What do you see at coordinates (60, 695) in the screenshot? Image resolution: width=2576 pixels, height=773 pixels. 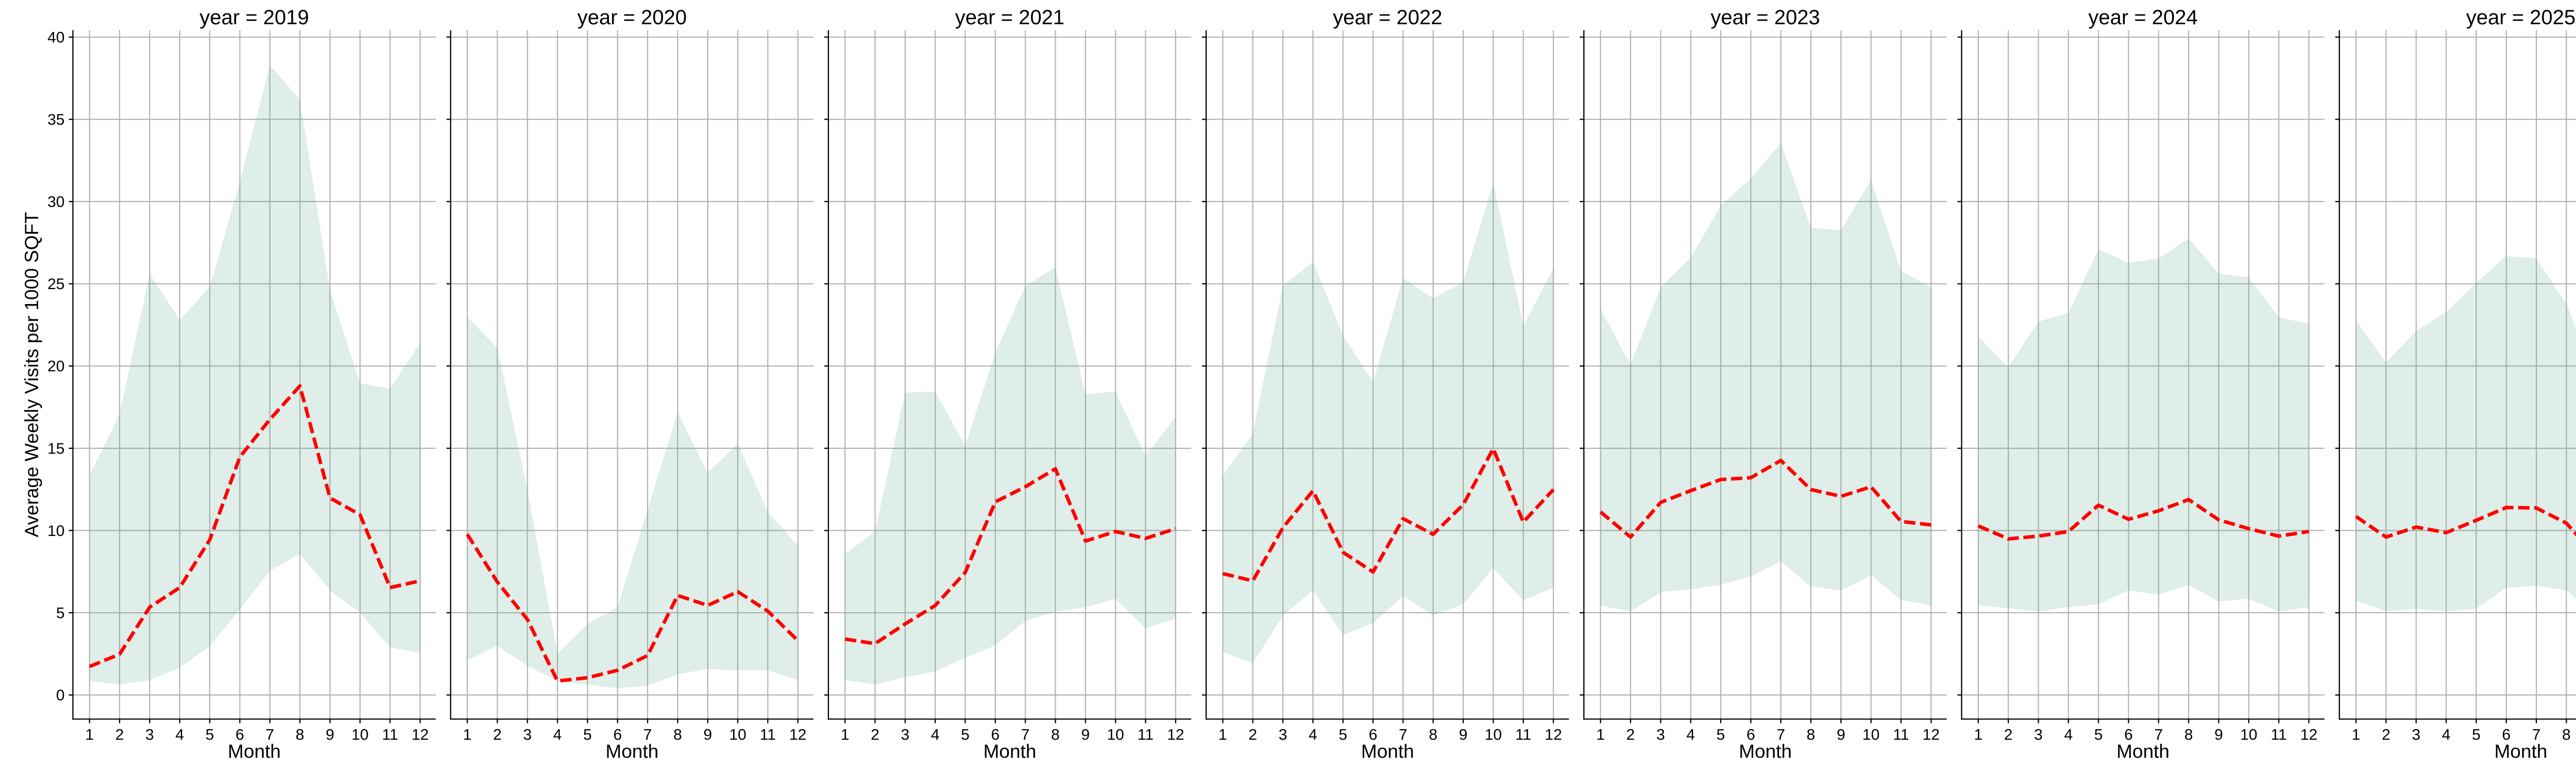 I see `svg-text: 0` at bounding box center [60, 695].